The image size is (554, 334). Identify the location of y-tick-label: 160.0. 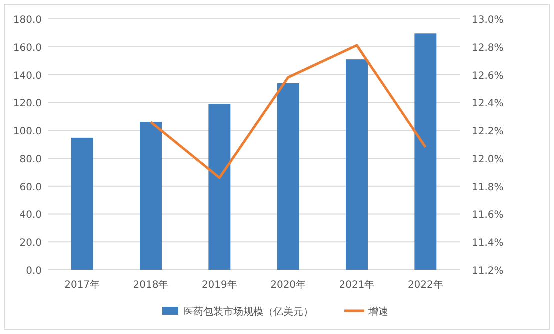
(27, 48).